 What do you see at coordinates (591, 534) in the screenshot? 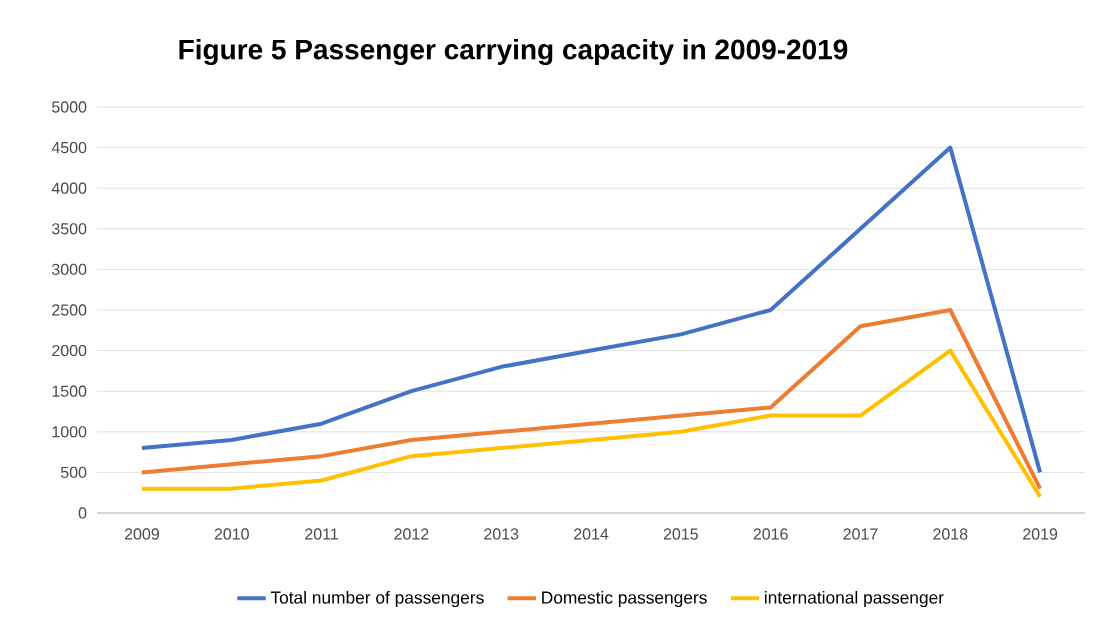
I see `x-tick-label: 2014` at bounding box center [591, 534].